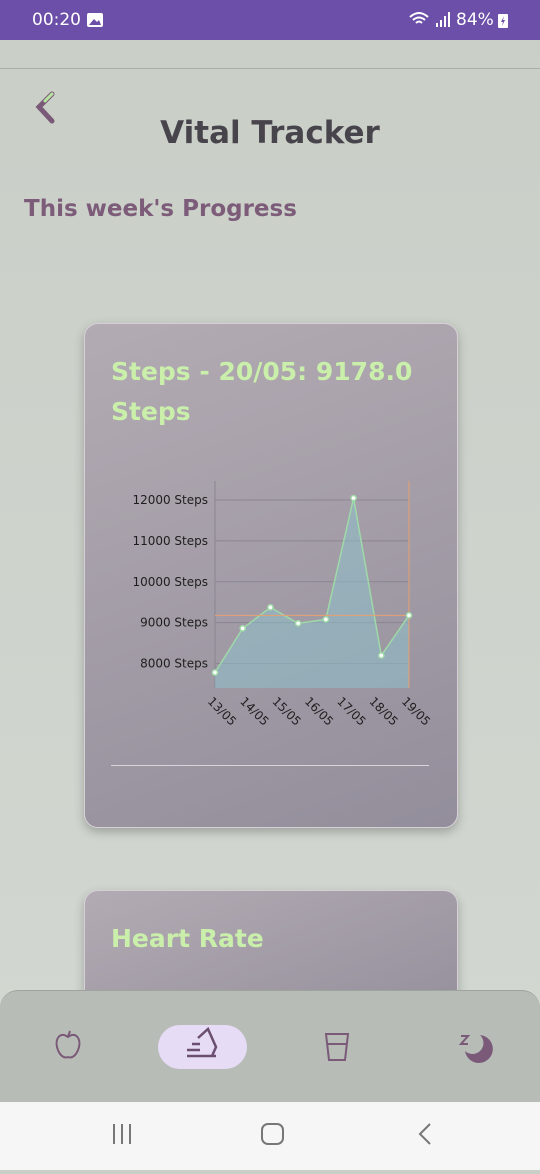  Describe the element at coordinates (174, 663) in the screenshot. I see `y-tick-label: 8000 Steps` at that location.